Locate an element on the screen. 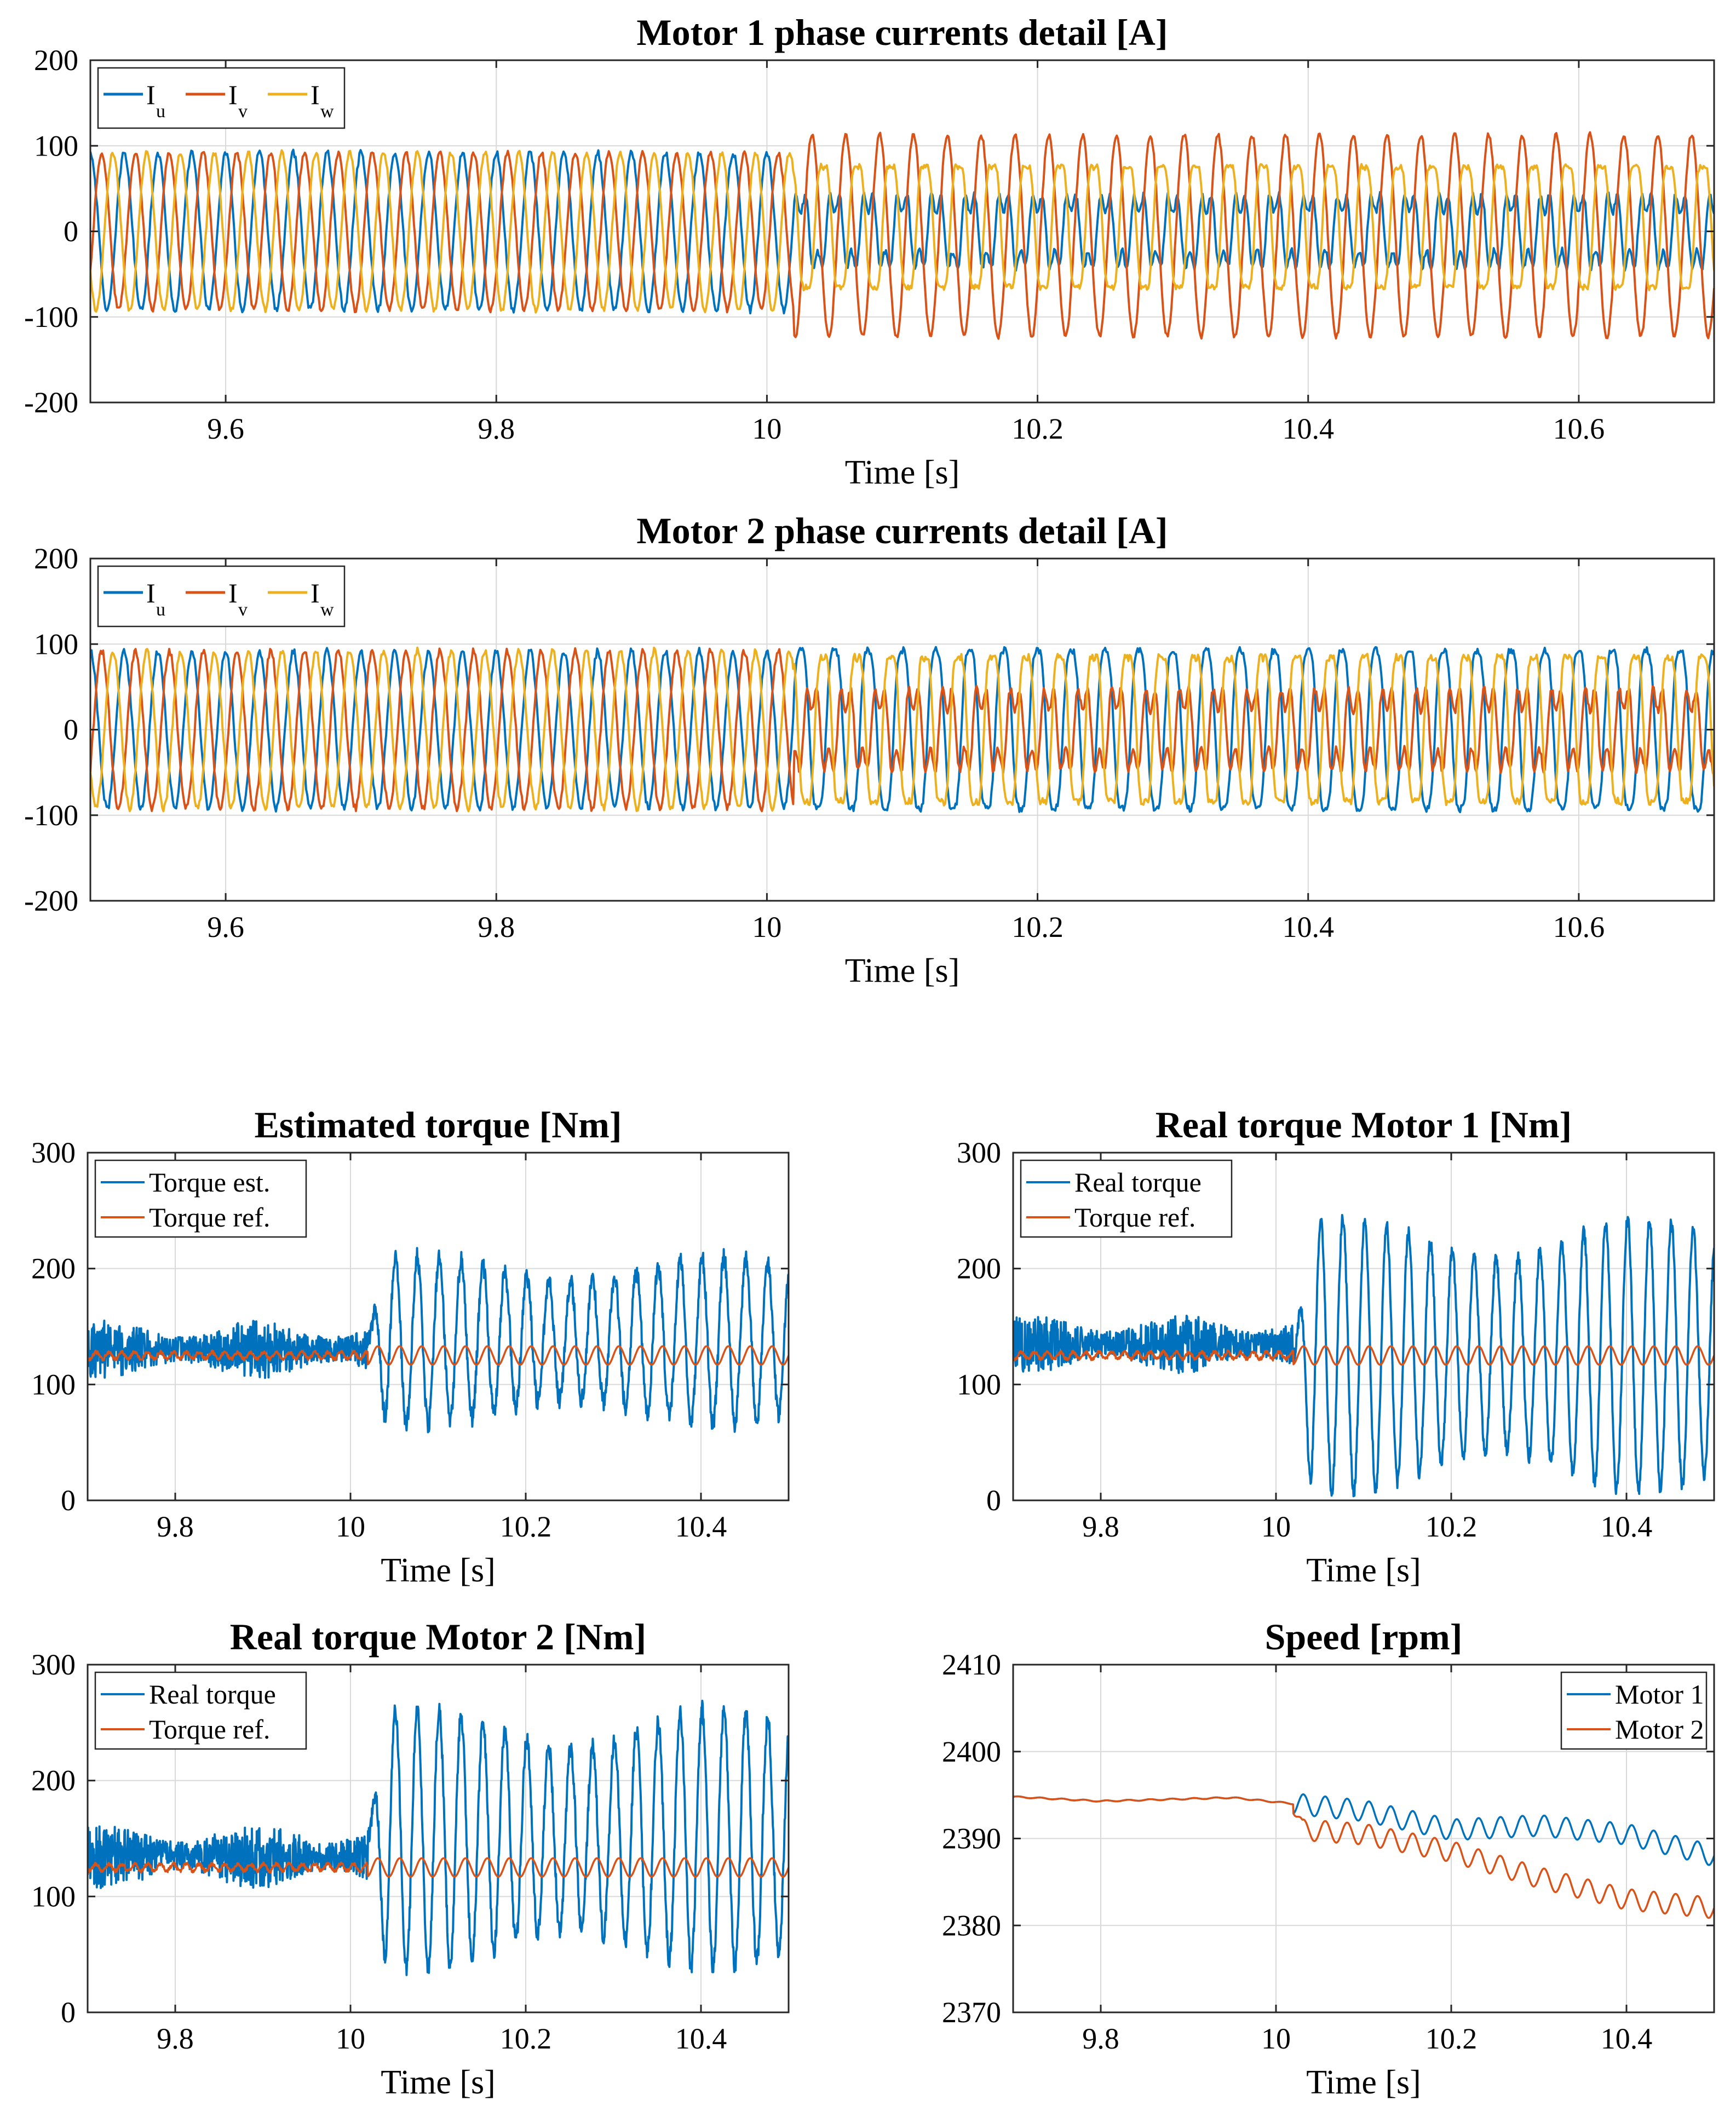 This screenshot has height=2106, width=1736. series-line-torque-est- is located at coordinates (438, 1340).